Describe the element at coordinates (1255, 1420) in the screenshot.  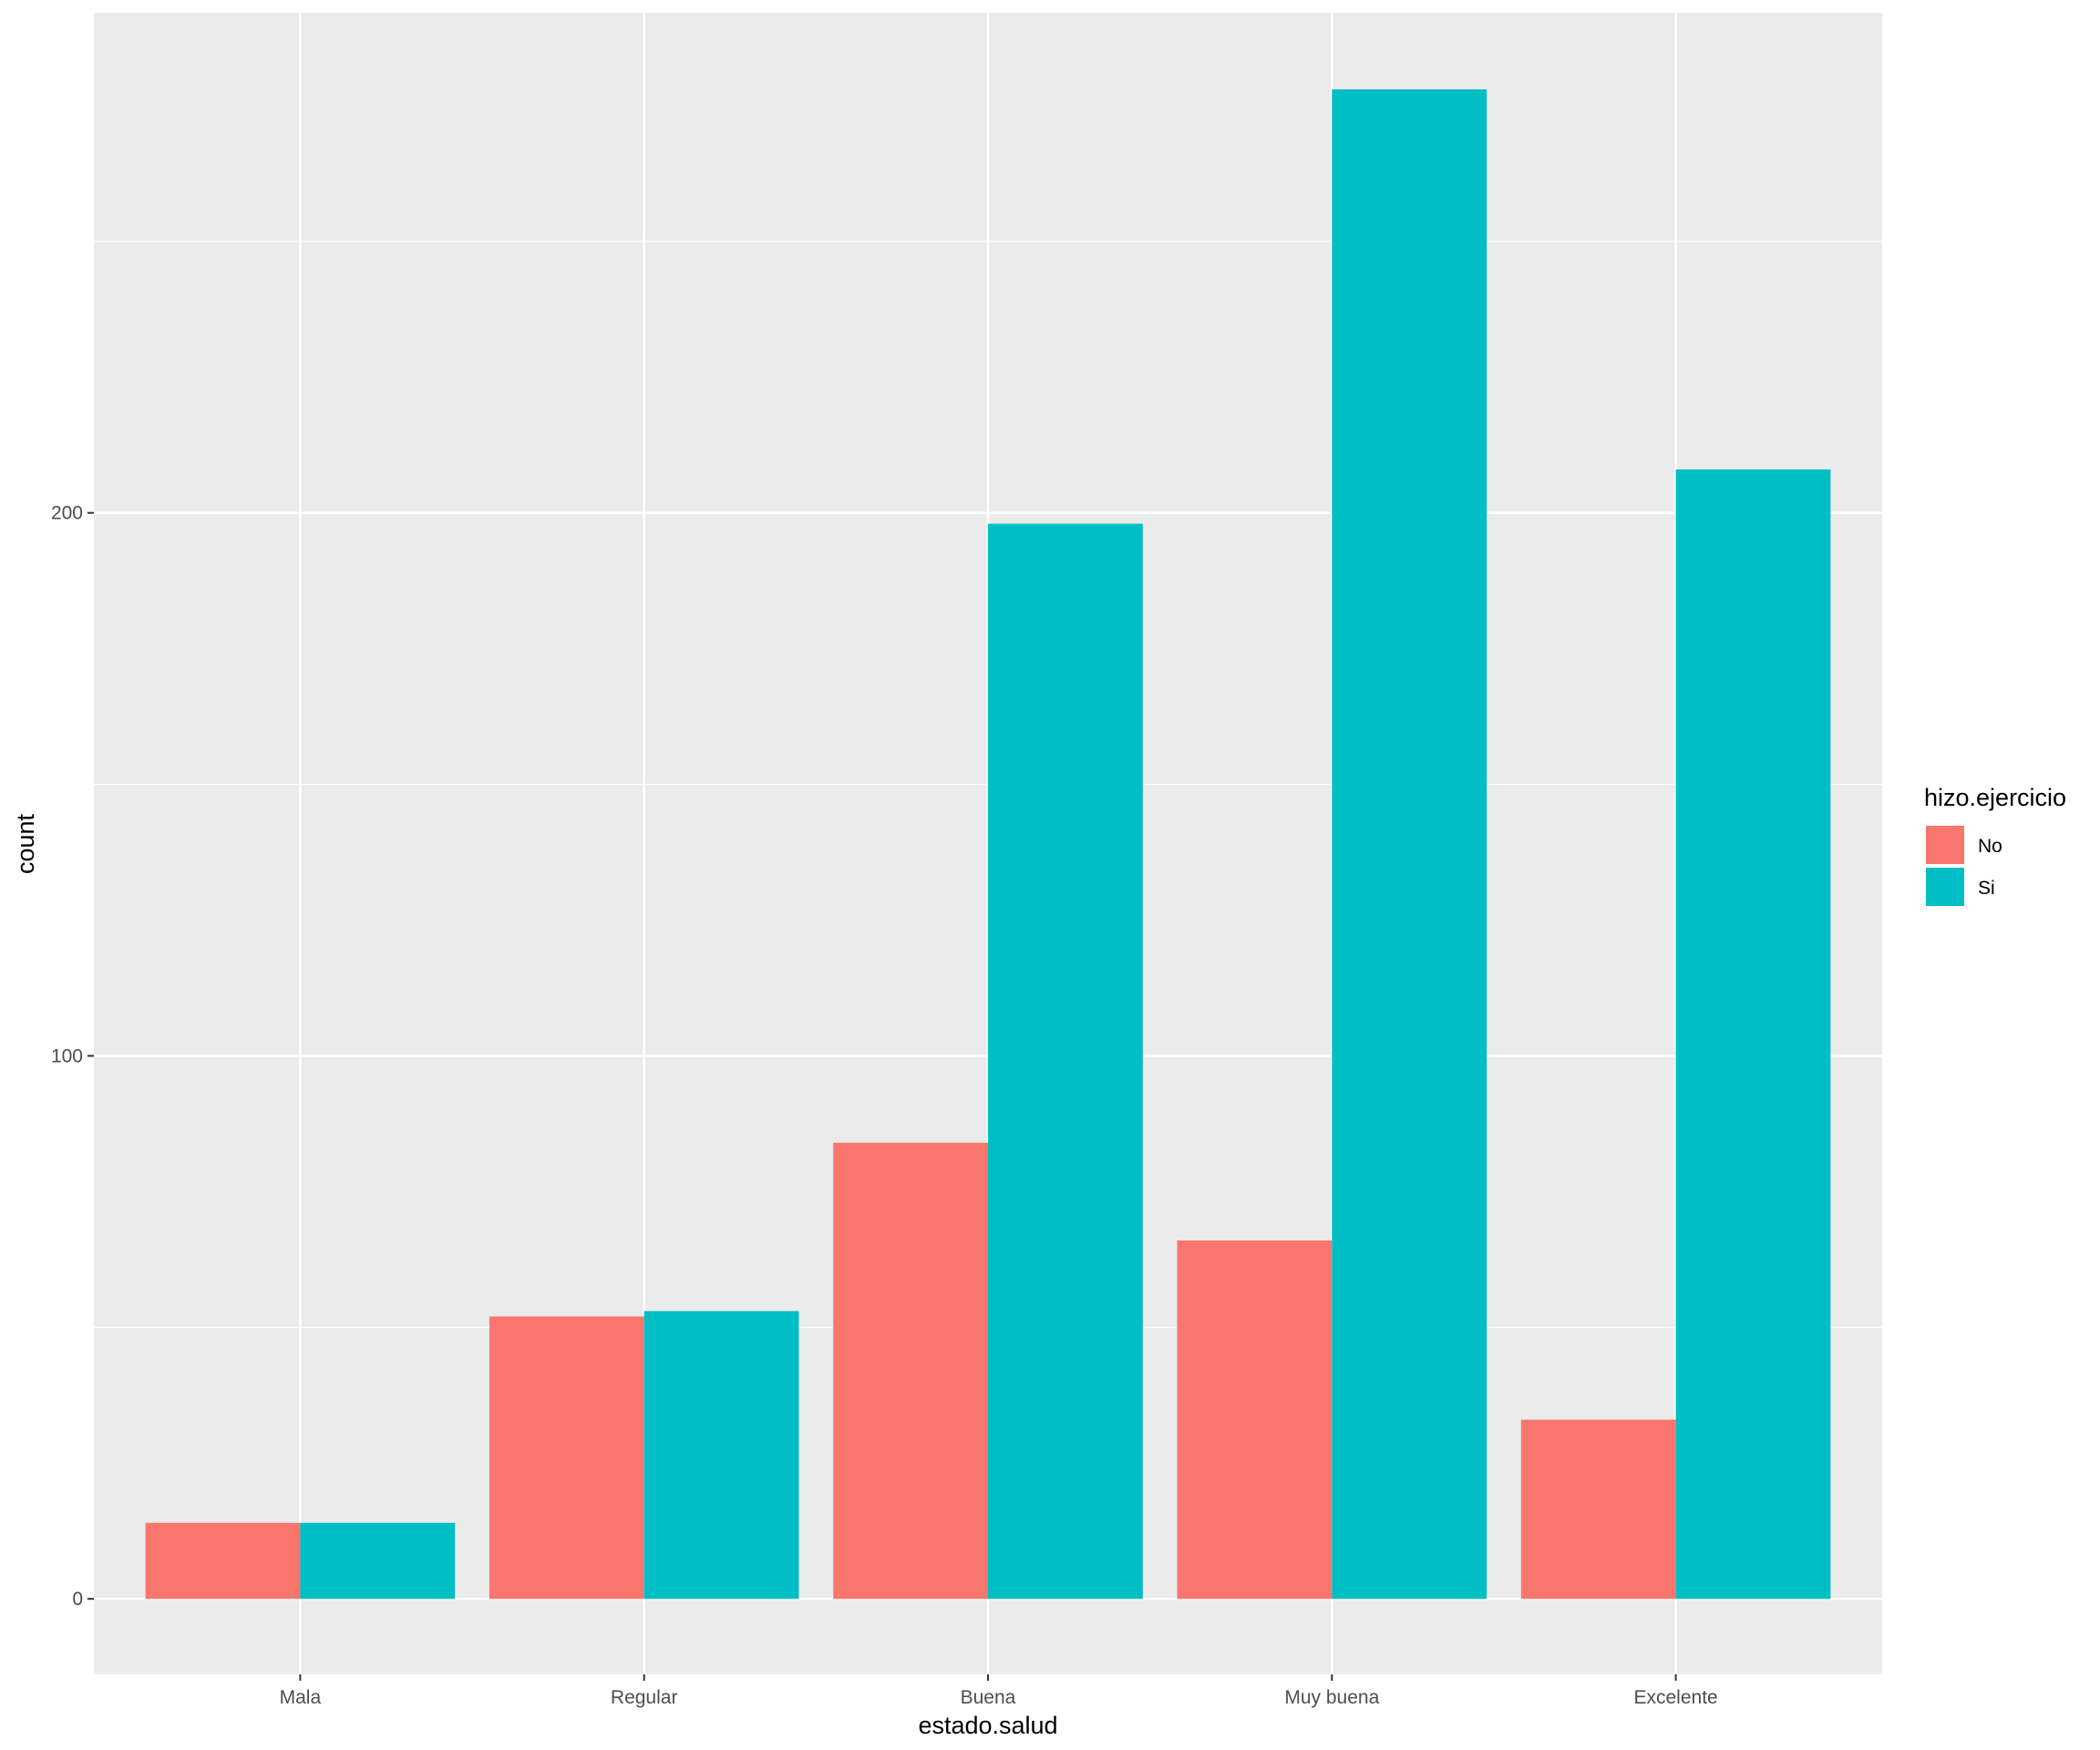
I see `bar-no-muy-buena` at that location.